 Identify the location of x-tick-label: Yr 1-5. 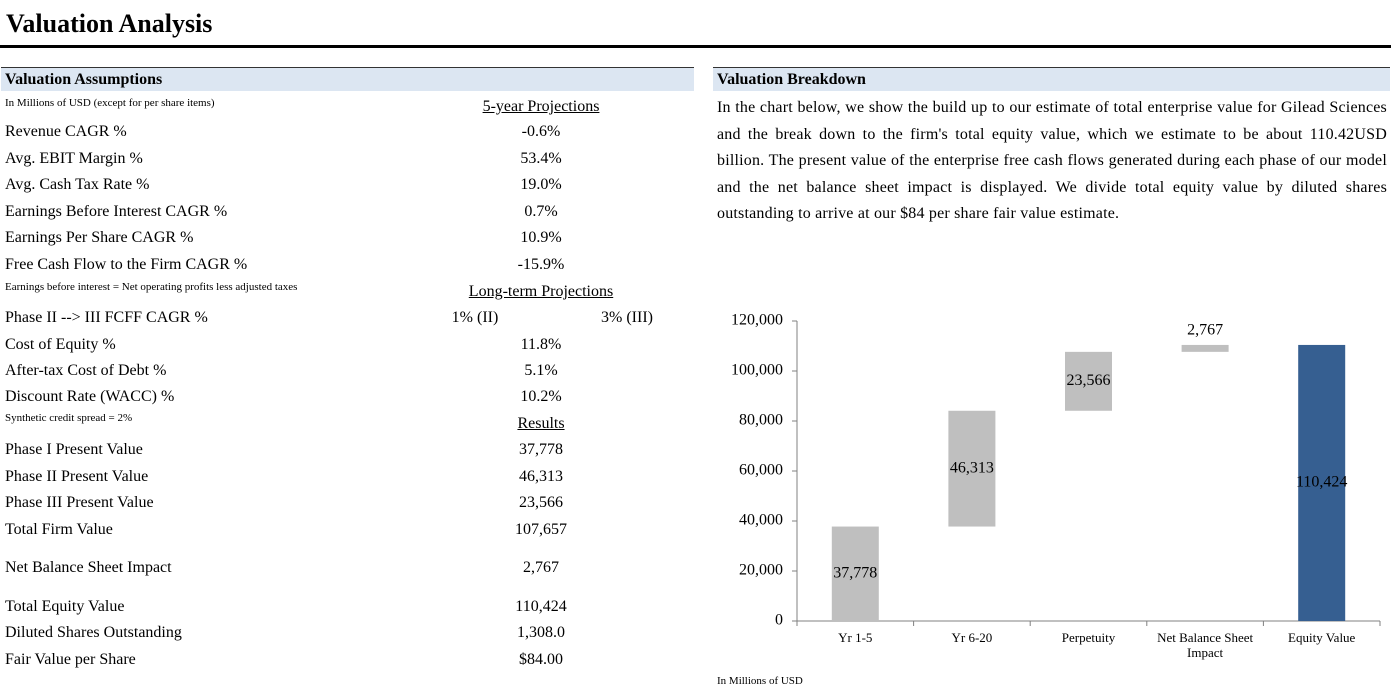
(855, 637).